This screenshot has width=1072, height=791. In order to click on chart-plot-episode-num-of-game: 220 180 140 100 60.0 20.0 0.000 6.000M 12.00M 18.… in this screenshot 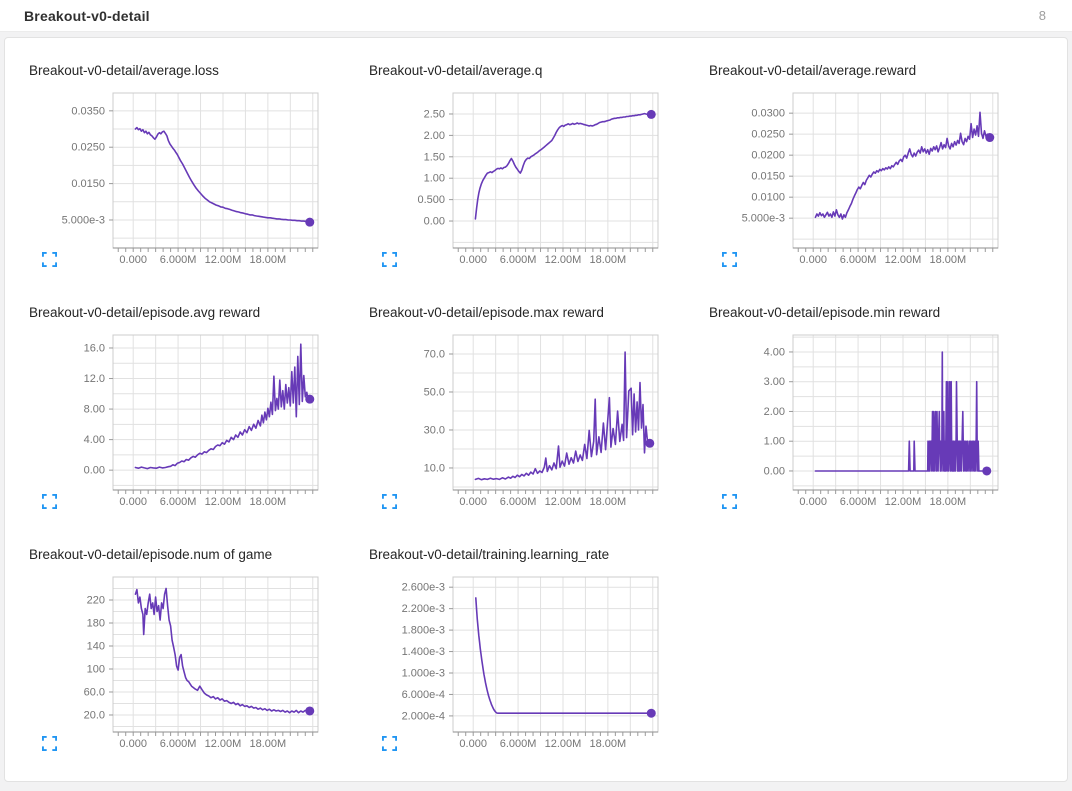, I will do `click(195, 661)`.